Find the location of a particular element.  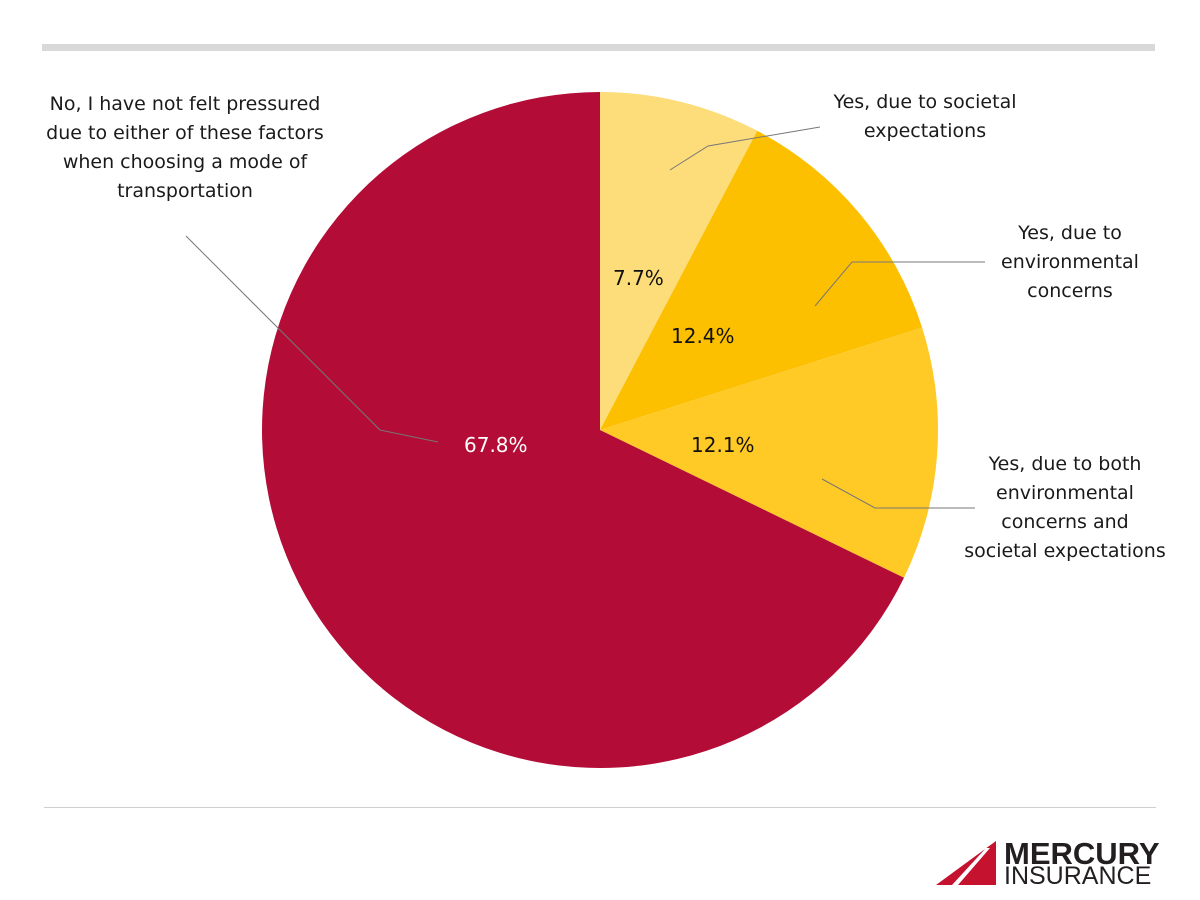

top-divider-bar is located at coordinates (598, 47).